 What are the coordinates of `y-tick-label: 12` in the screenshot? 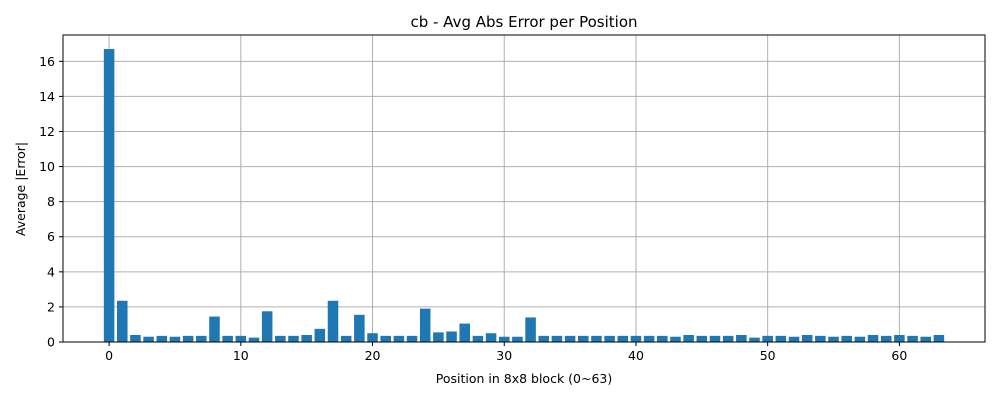 It's located at (47, 131).